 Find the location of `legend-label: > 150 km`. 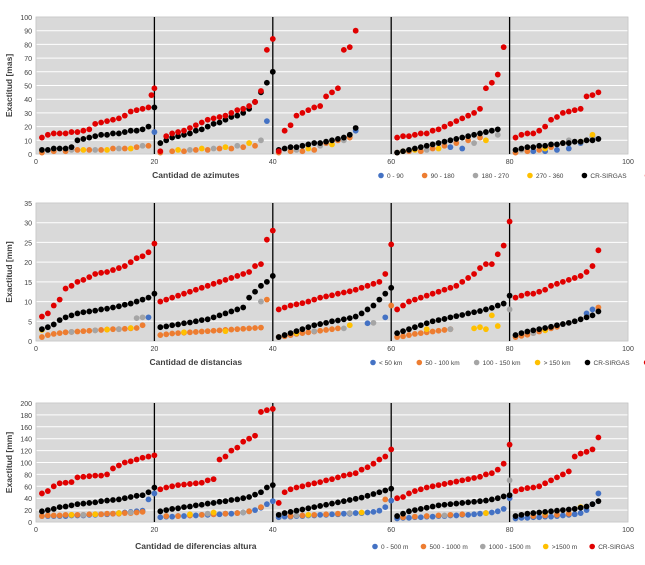

legend-label: > 150 km is located at coordinates (557, 363).